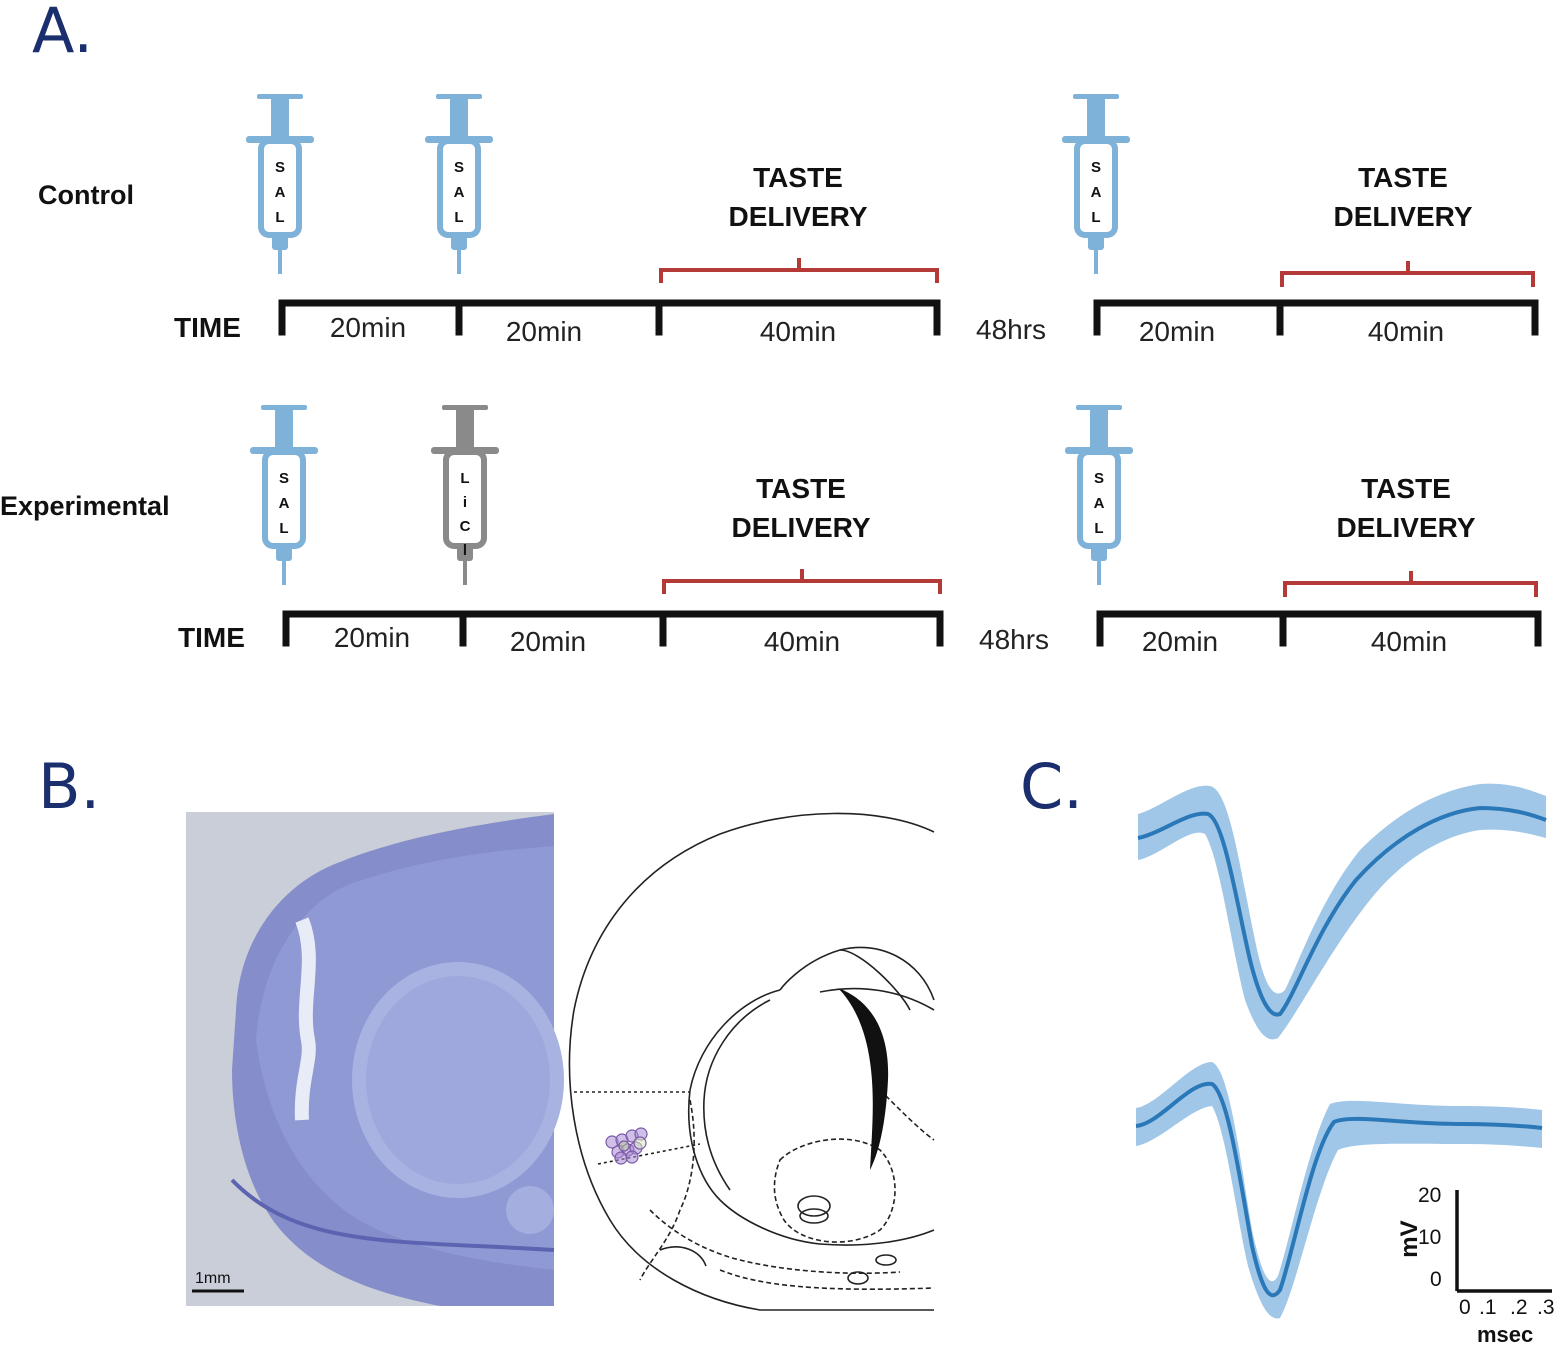  Describe the element at coordinates (751, 1061) in the screenshot. I see `atlas-schematic` at that location.